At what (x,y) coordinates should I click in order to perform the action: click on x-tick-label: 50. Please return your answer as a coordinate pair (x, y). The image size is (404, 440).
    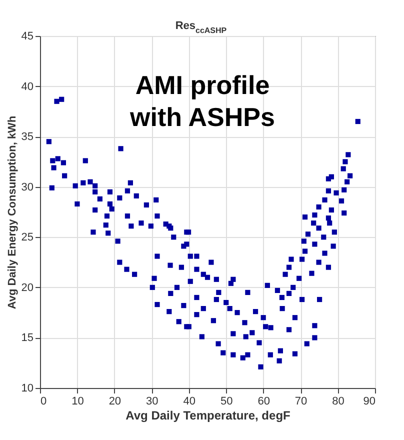
    Looking at the image, I should click on (226, 402).